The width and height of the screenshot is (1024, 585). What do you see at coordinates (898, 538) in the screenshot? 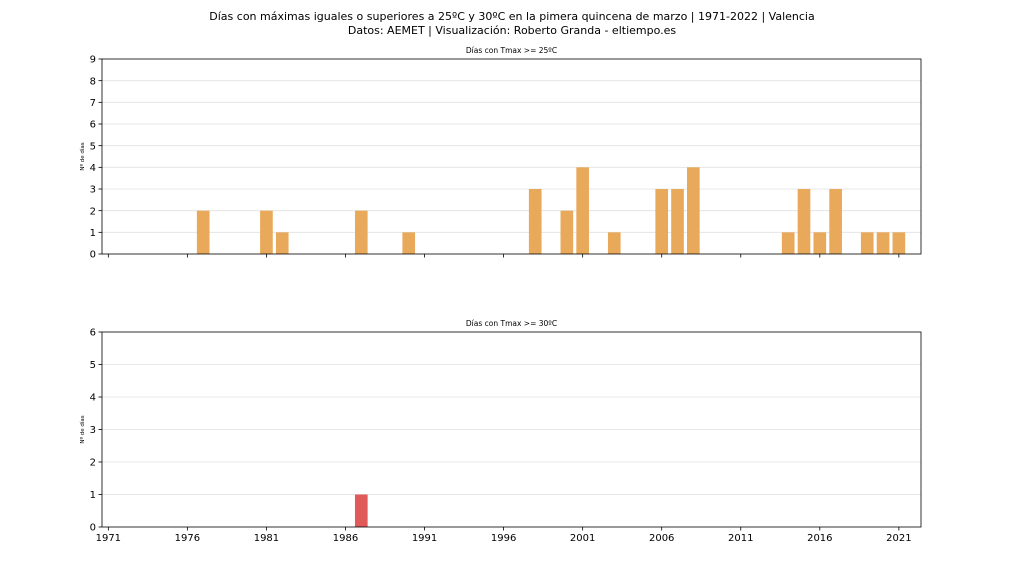
I see `x-tick-label: 2021` at bounding box center [898, 538].